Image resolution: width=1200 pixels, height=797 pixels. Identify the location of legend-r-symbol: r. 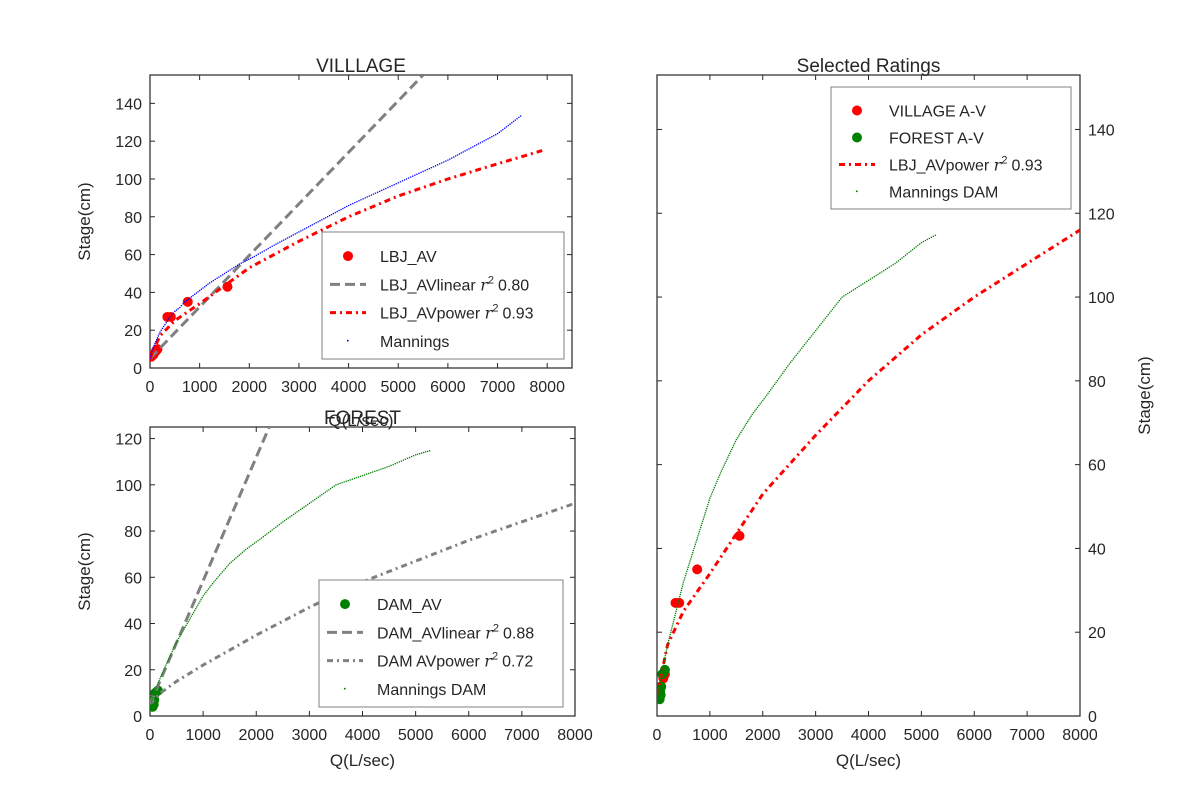
(484, 284).